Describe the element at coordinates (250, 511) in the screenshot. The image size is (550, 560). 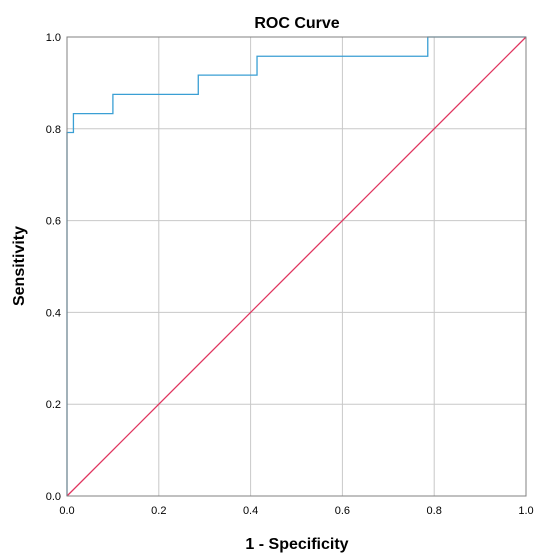
I see `x-tick-label: 0.4` at that location.